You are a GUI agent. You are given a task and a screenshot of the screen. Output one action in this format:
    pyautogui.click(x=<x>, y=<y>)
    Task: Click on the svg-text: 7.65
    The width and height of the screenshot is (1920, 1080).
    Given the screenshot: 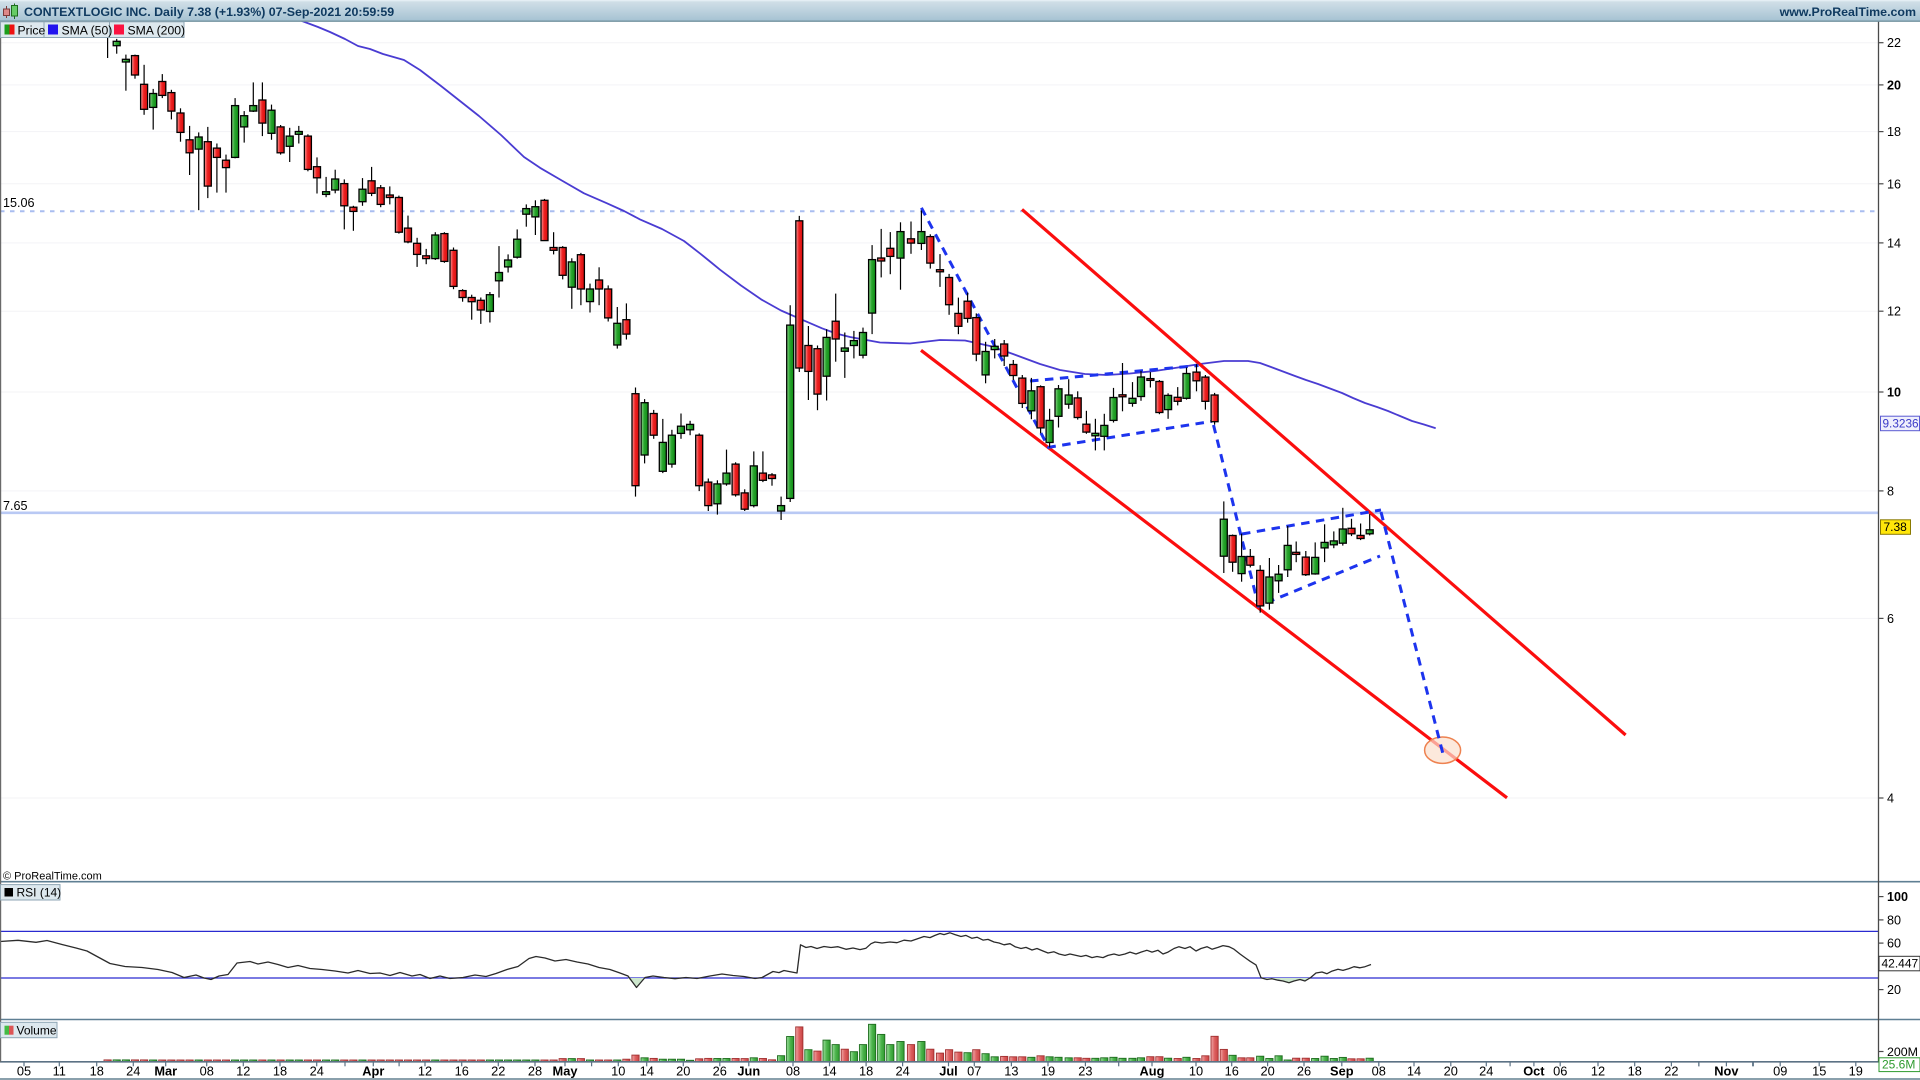 What is the action you would take?
    pyautogui.click(x=15, y=506)
    